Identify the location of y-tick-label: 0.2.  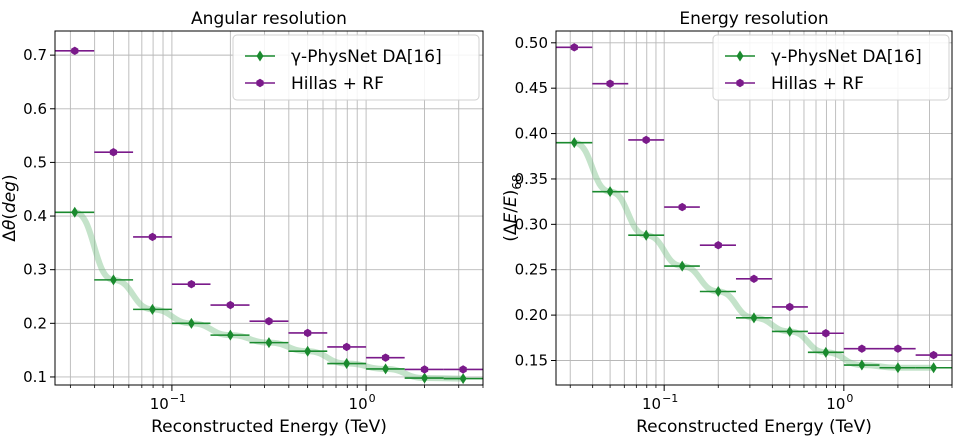
(35, 323).